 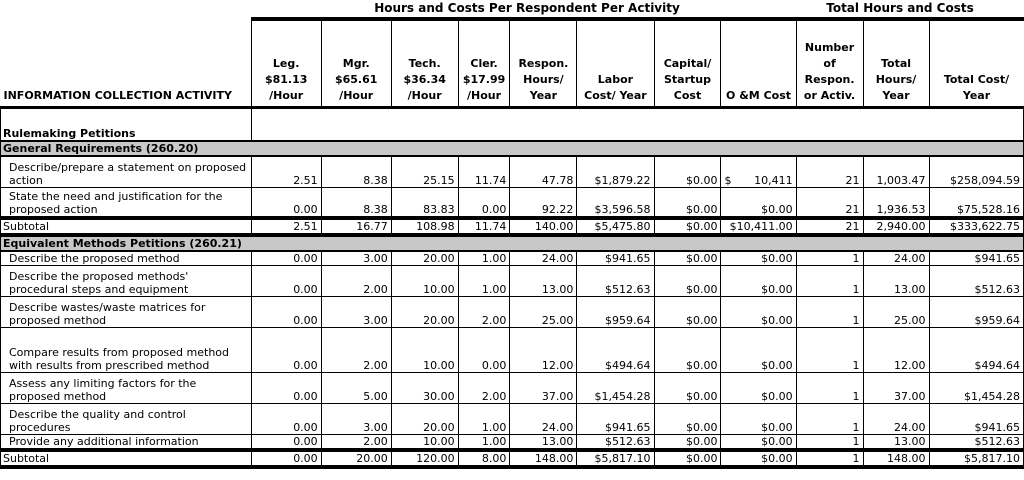 I want to click on col-header-total-hours: Total Hours/ Year, so click(x=895, y=63).